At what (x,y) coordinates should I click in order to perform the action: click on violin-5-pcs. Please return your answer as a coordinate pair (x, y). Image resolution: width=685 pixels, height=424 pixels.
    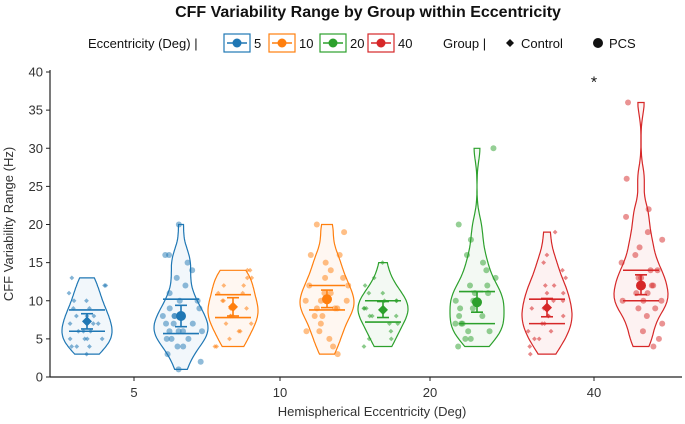
    Looking at the image, I should click on (181, 297).